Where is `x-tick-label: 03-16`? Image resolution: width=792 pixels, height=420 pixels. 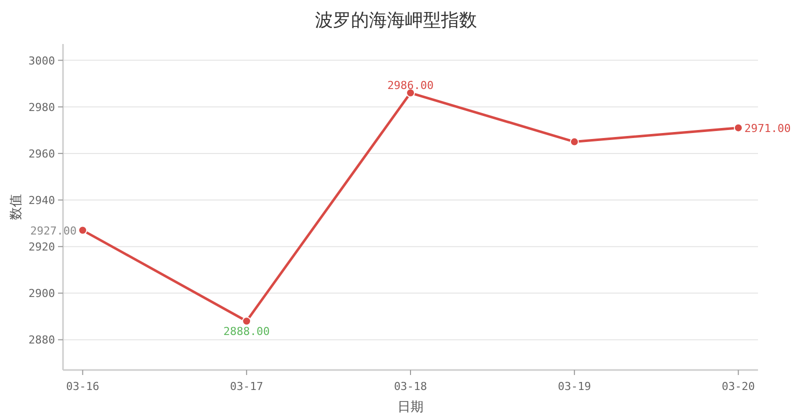
x-tick-label: 03-16 is located at coordinates (83, 386).